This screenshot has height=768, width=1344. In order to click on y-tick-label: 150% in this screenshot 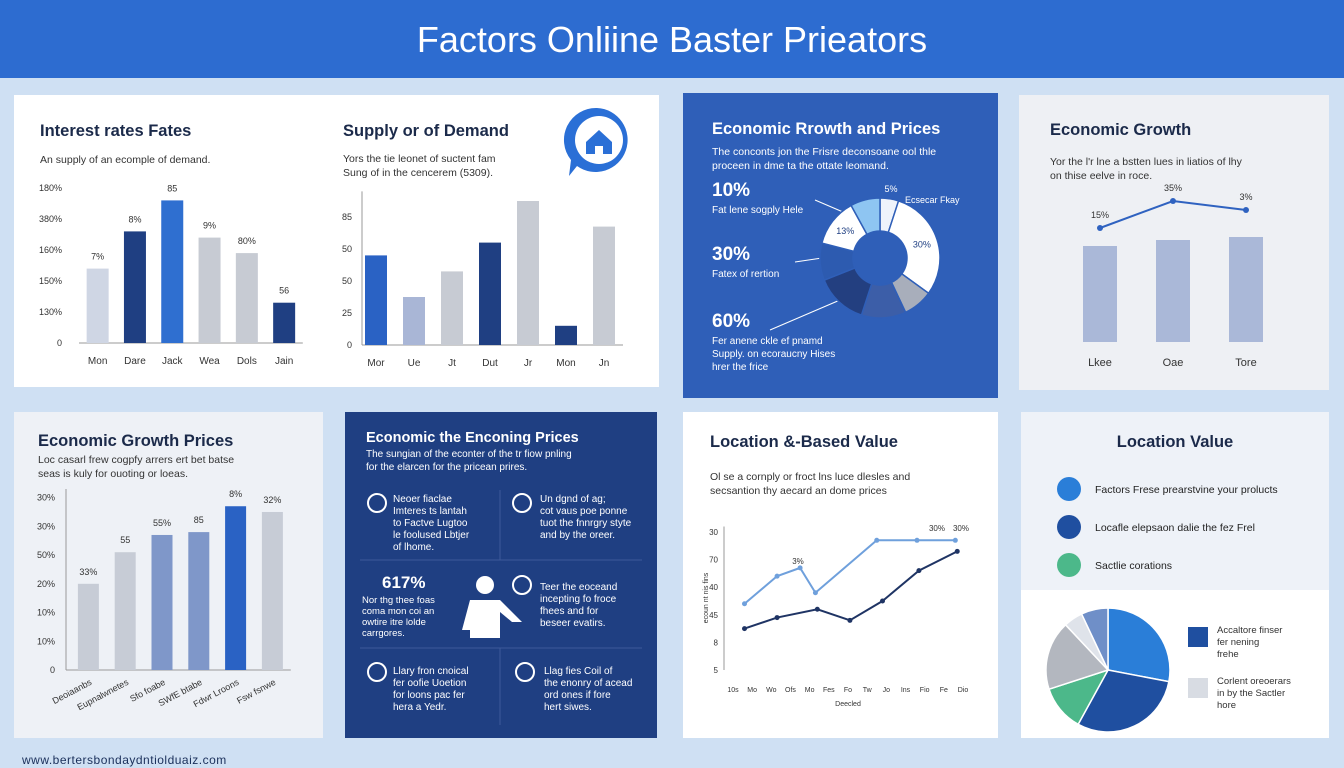, I will do `click(50, 281)`.